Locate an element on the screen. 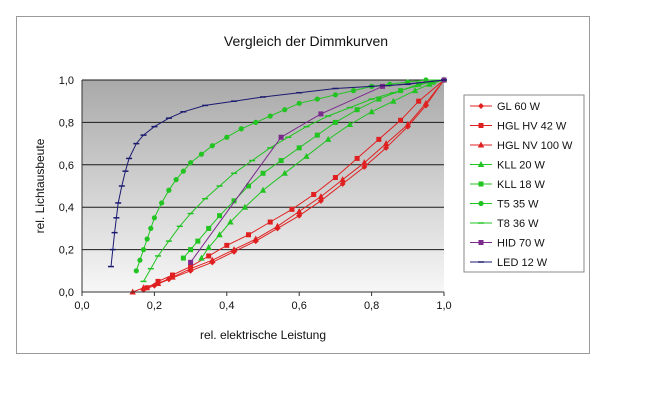  legend-item: LED 12 W is located at coordinates (509, 263).